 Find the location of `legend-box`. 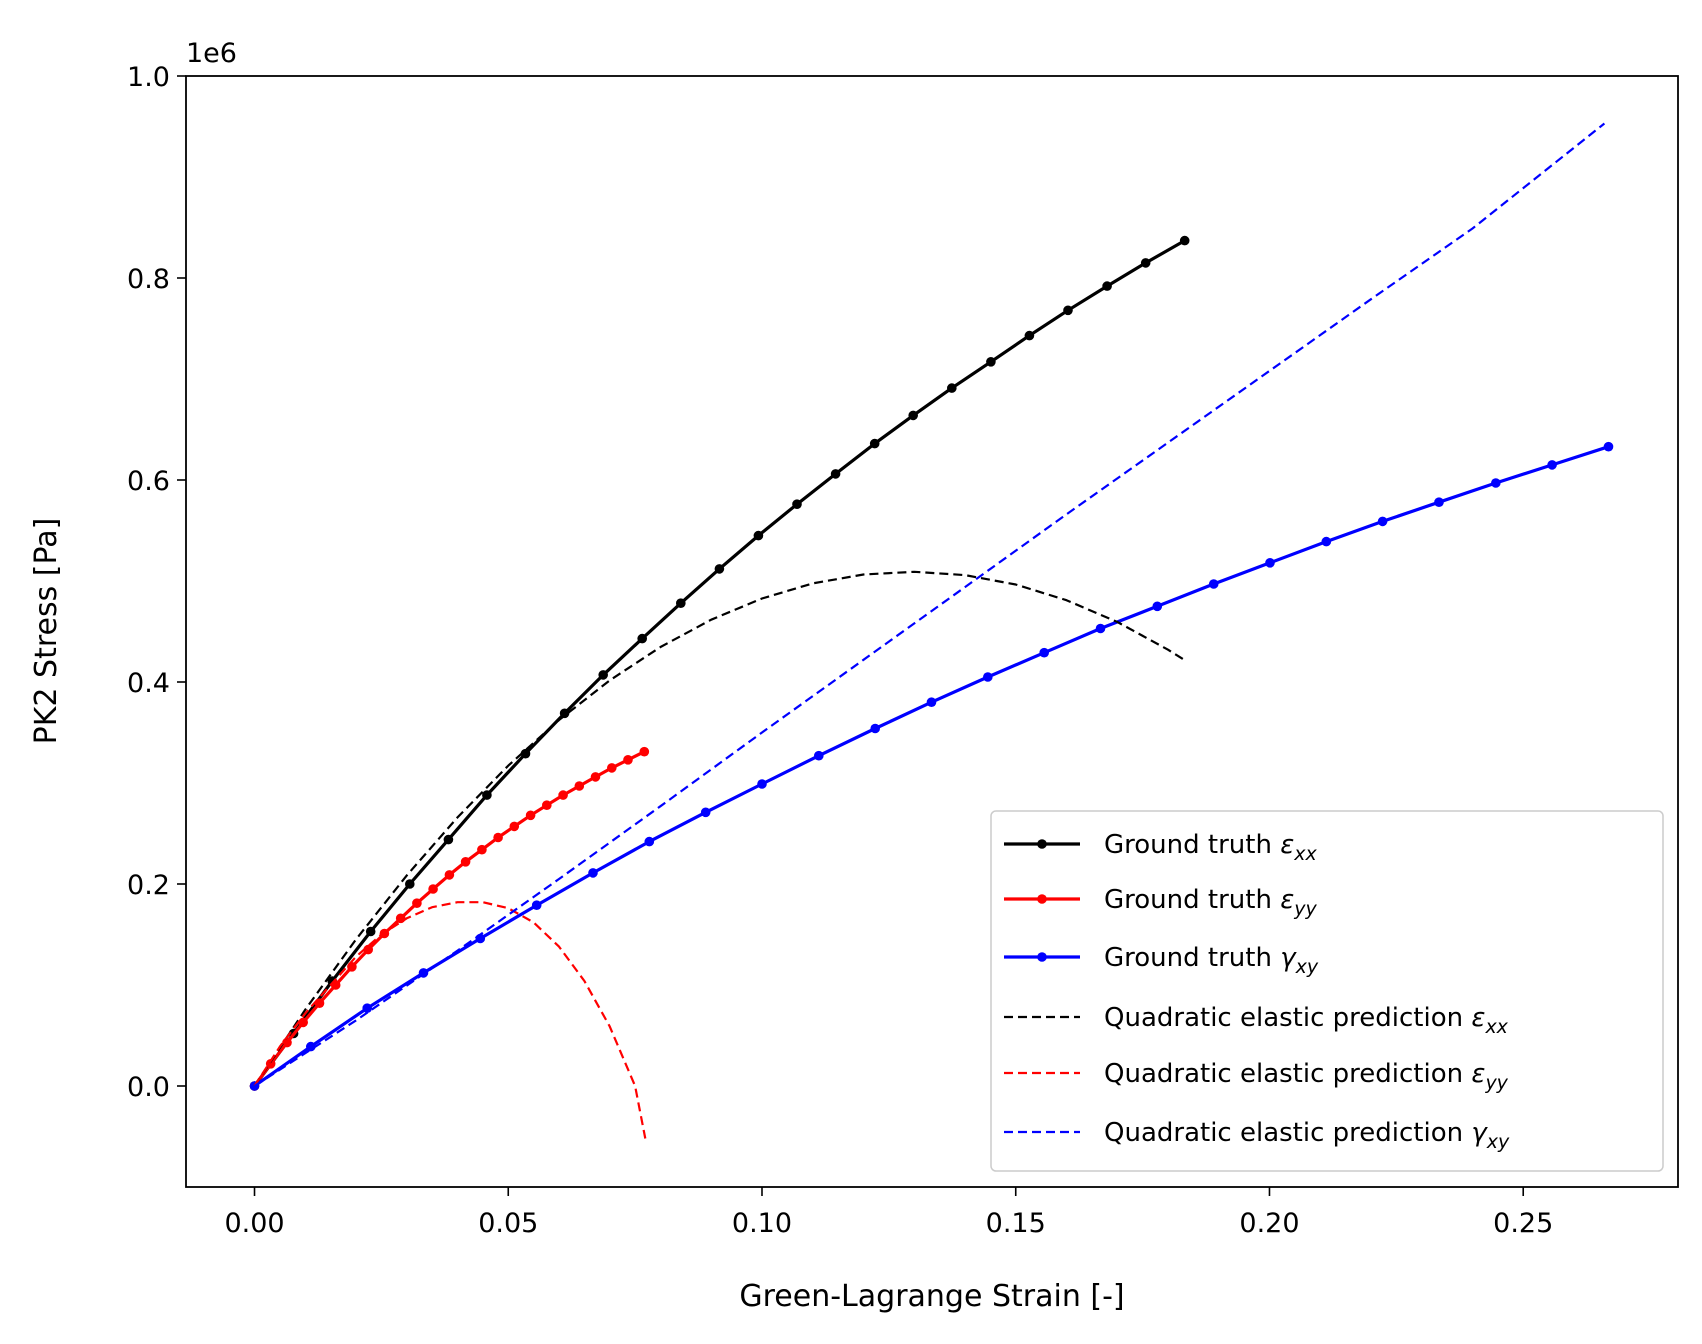

legend-box is located at coordinates (1327, 991).